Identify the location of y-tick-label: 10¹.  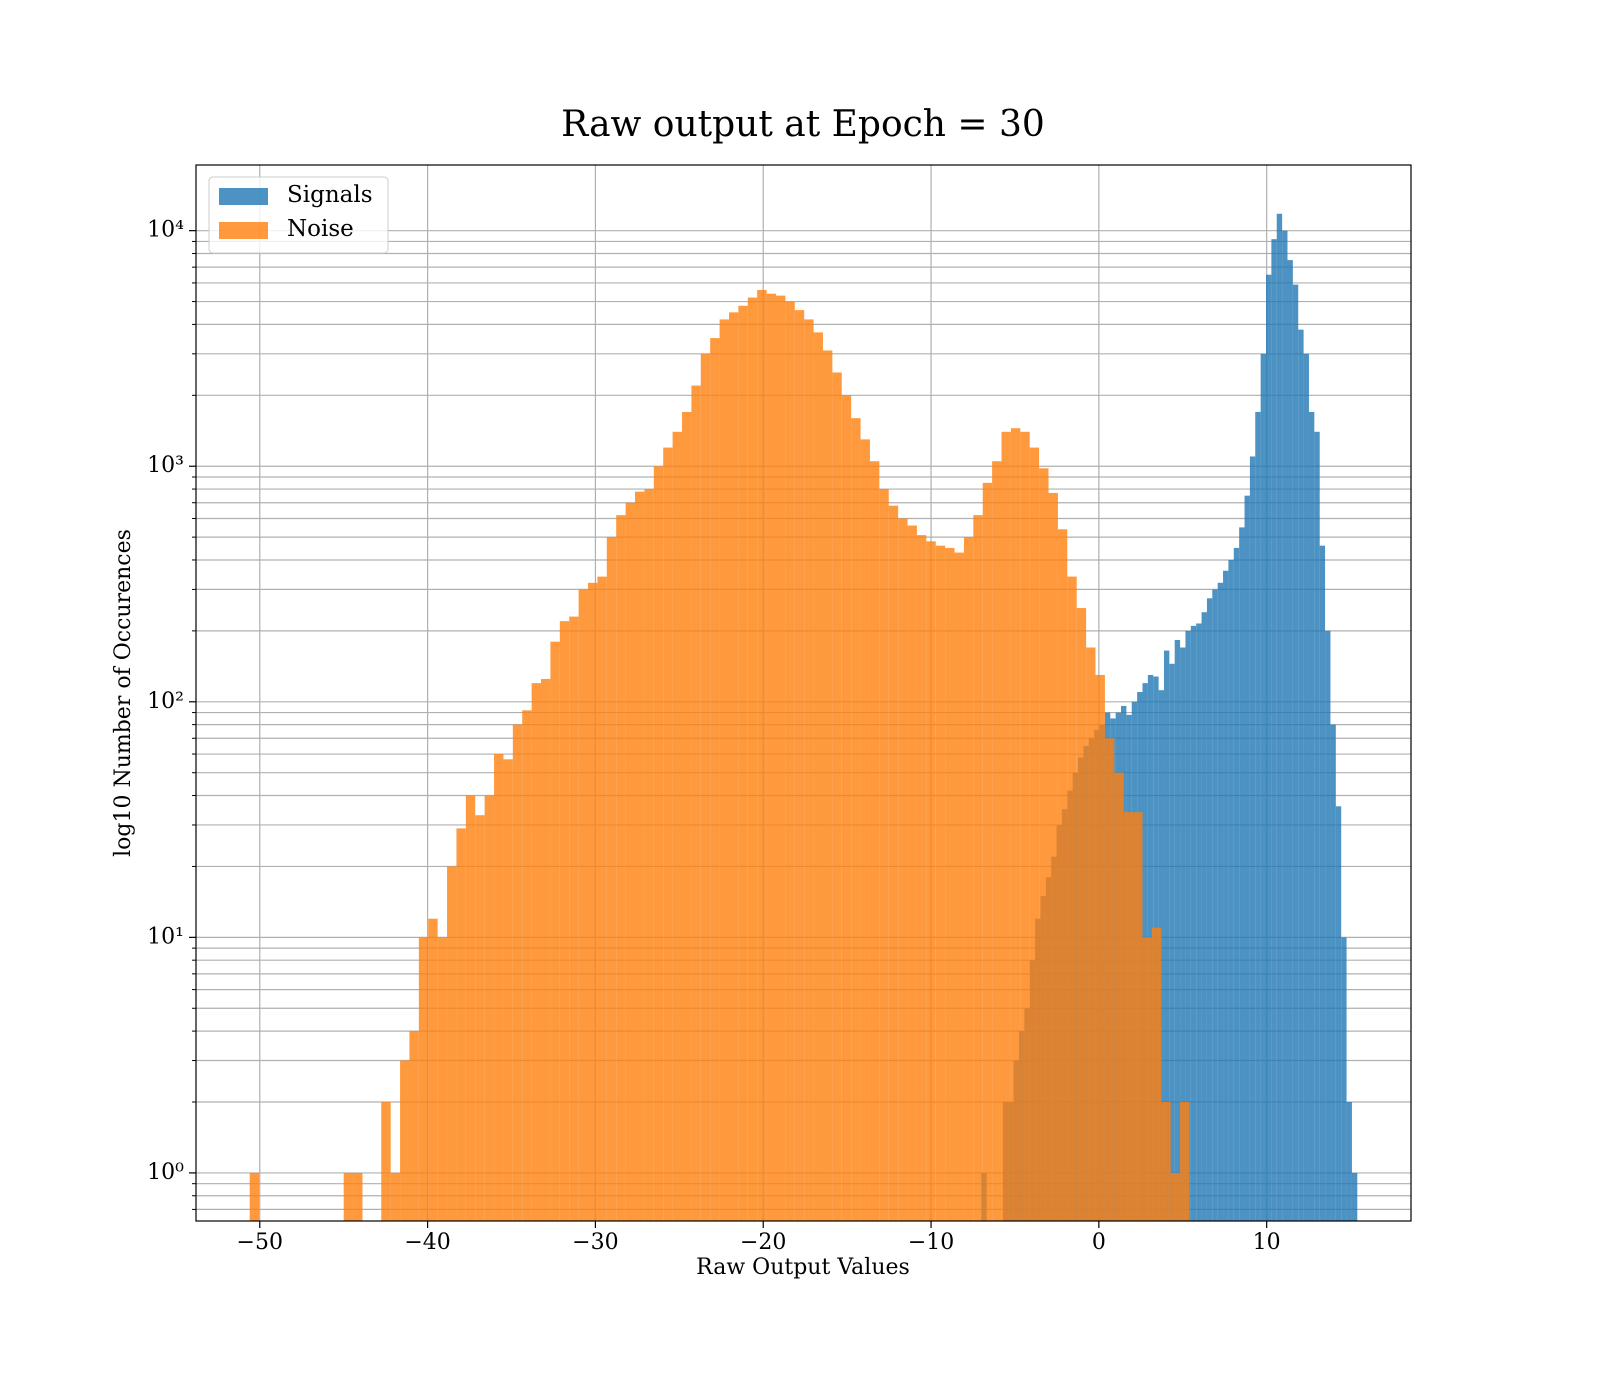
(165, 936).